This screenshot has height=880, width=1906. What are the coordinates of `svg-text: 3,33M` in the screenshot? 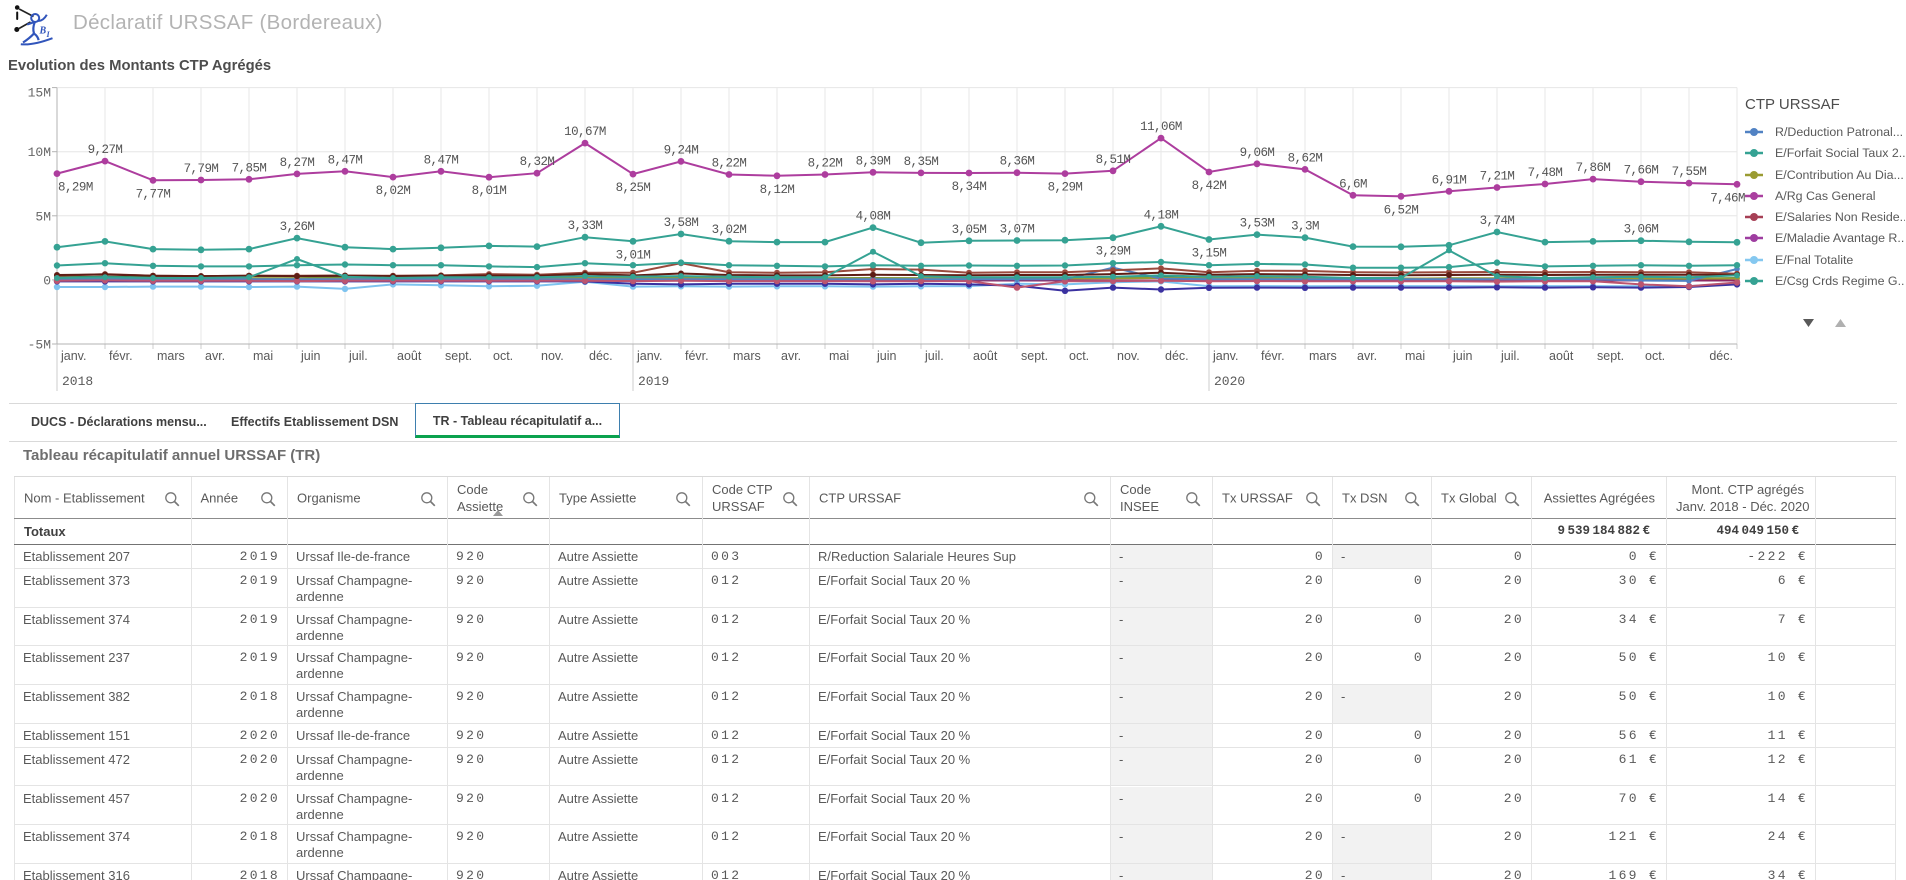 It's located at (585, 226).